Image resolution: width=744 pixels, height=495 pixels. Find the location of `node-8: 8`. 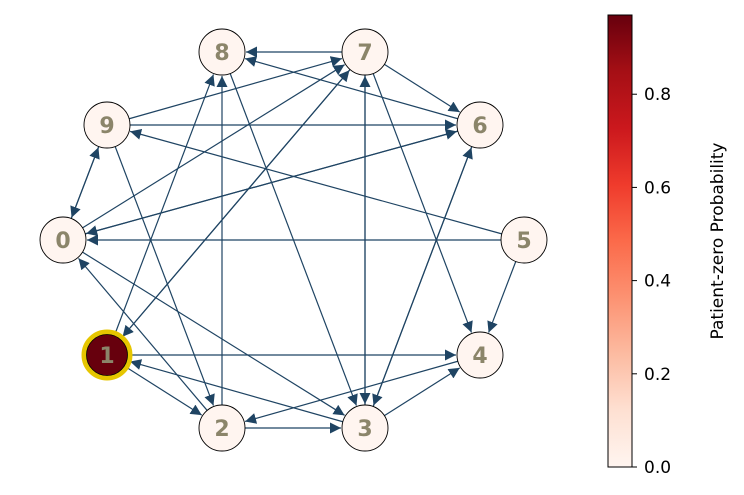

node-8: 8 is located at coordinates (222, 52).